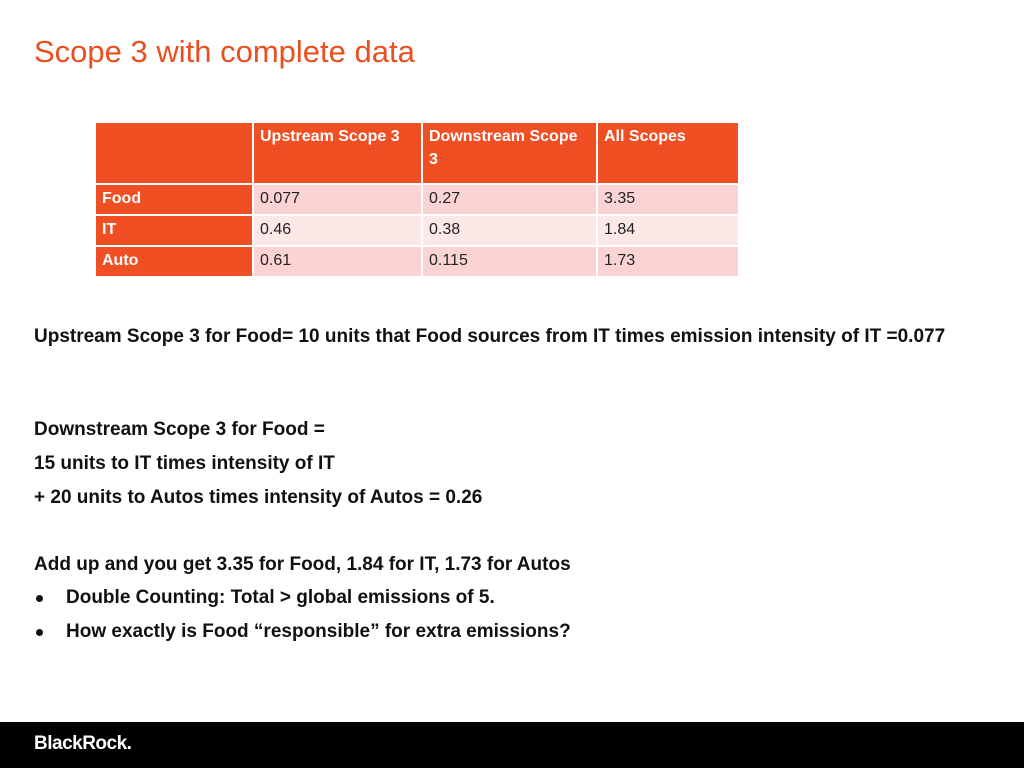  What do you see at coordinates (174, 261) in the screenshot?
I see `row-label: Auto` at bounding box center [174, 261].